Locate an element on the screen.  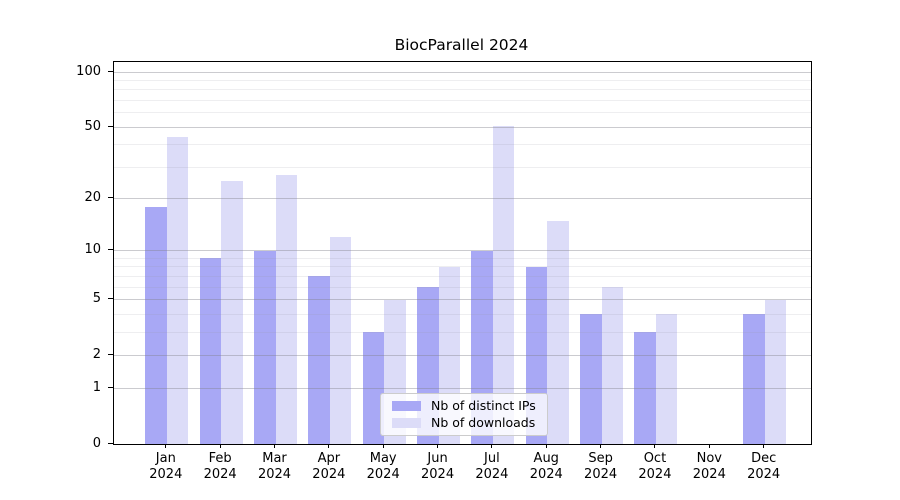
x-tick-label-sep: Sep 2024 is located at coordinates (601, 466).